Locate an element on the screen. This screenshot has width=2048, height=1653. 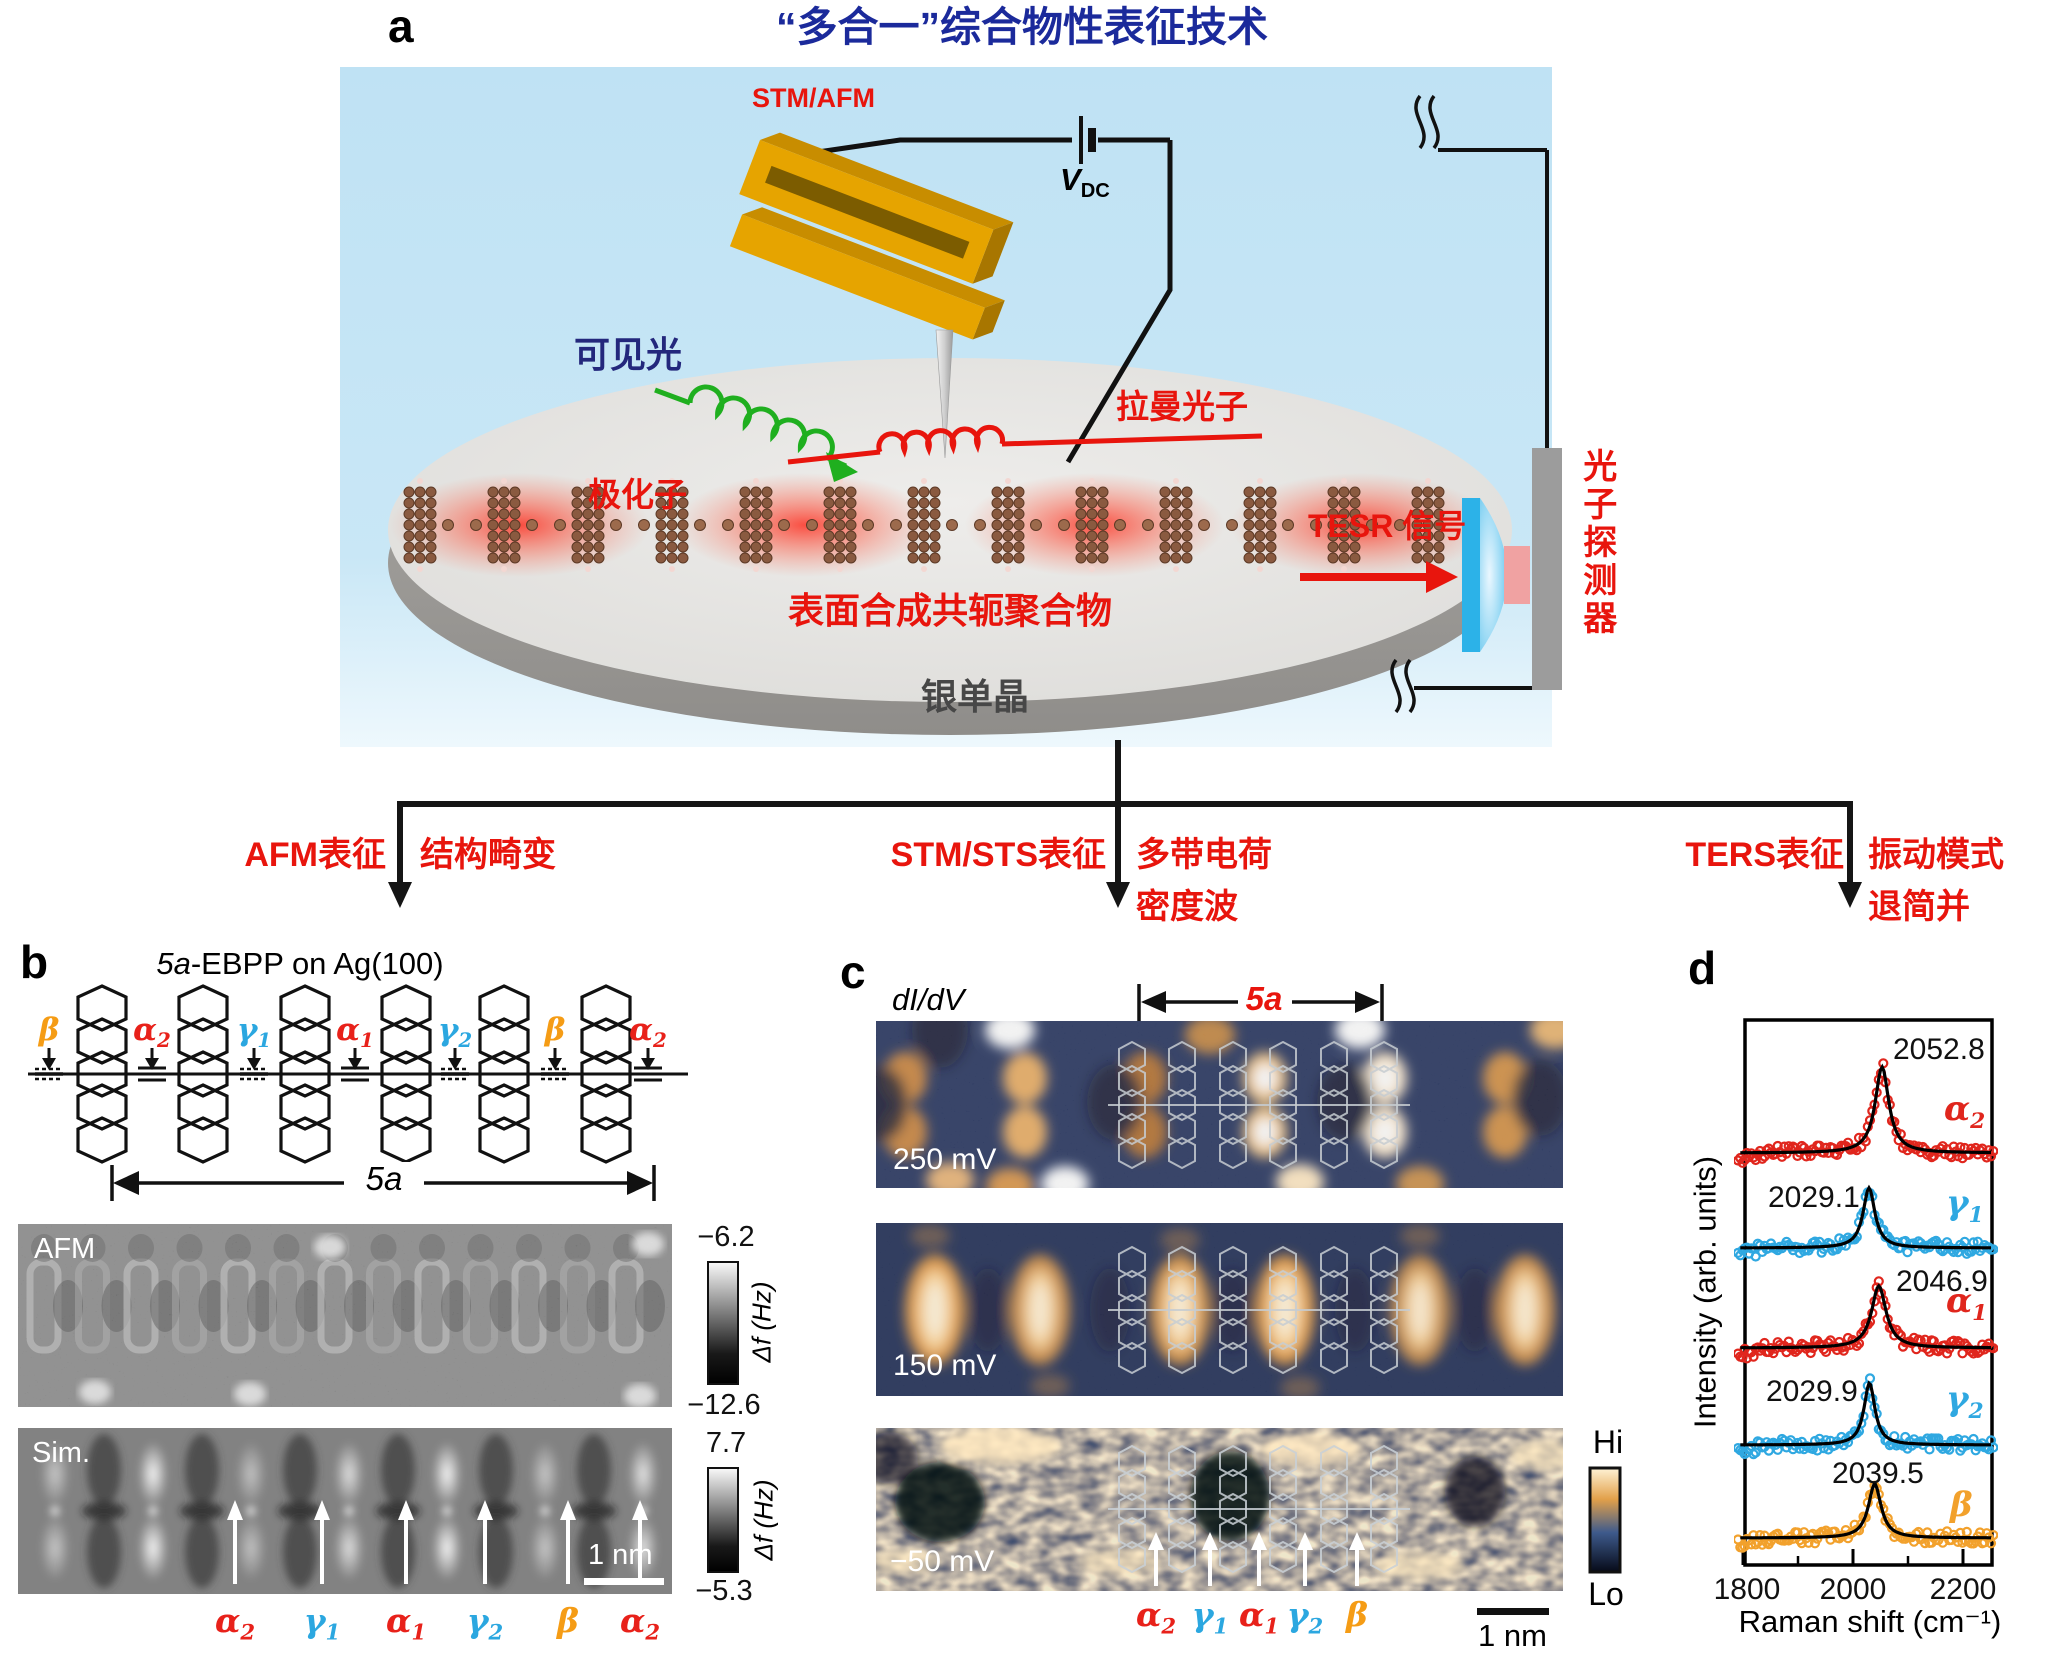
panel-b-label: b is located at coordinates (34, 962).